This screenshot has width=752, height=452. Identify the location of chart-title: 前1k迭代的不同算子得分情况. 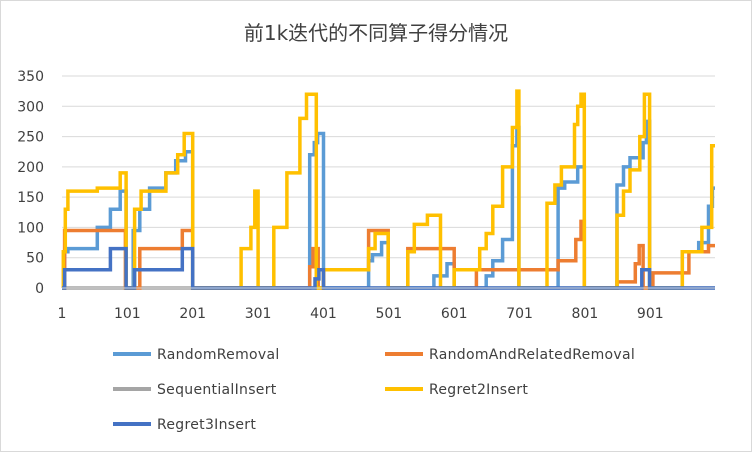
(376, 33).